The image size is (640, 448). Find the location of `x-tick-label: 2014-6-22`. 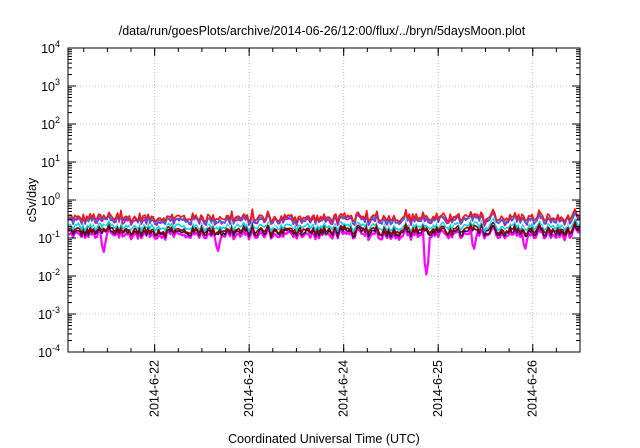

x-tick-label: 2014-6-22 is located at coordinates (155, 388).